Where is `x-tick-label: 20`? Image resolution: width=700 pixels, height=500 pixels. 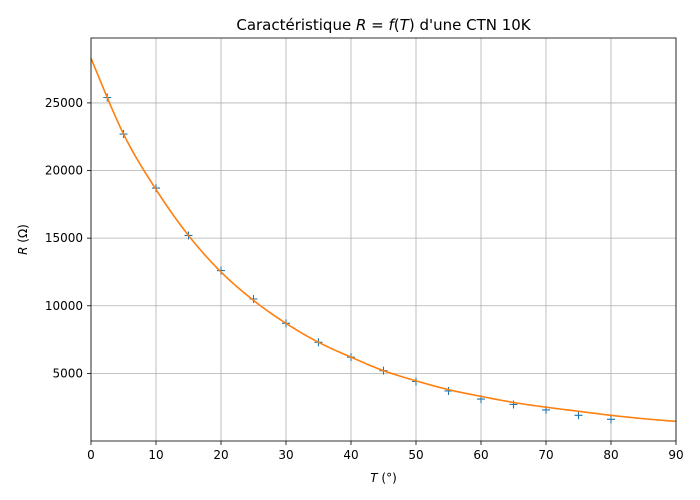
x-tick-label: 20 is located at coordinates (220, 455).